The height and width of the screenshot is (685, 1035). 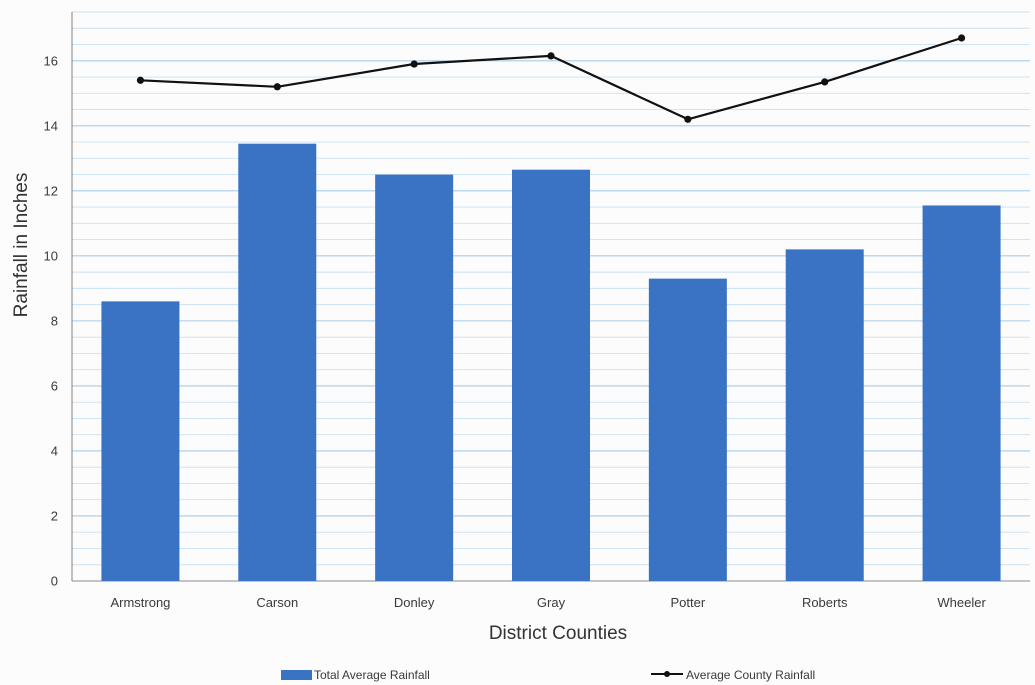 What do you see at coordinates (140, 80) in the screenshot?
I see `line-point-armstrong` at bounding box center [140, 80].